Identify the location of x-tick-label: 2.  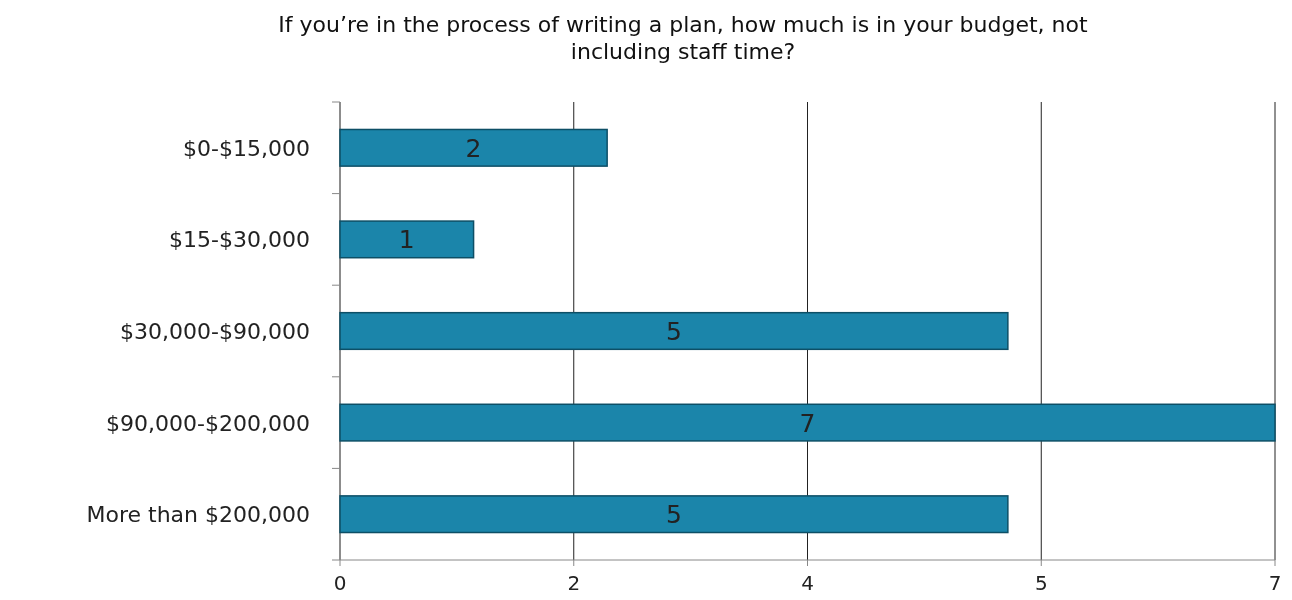
(574, 583).